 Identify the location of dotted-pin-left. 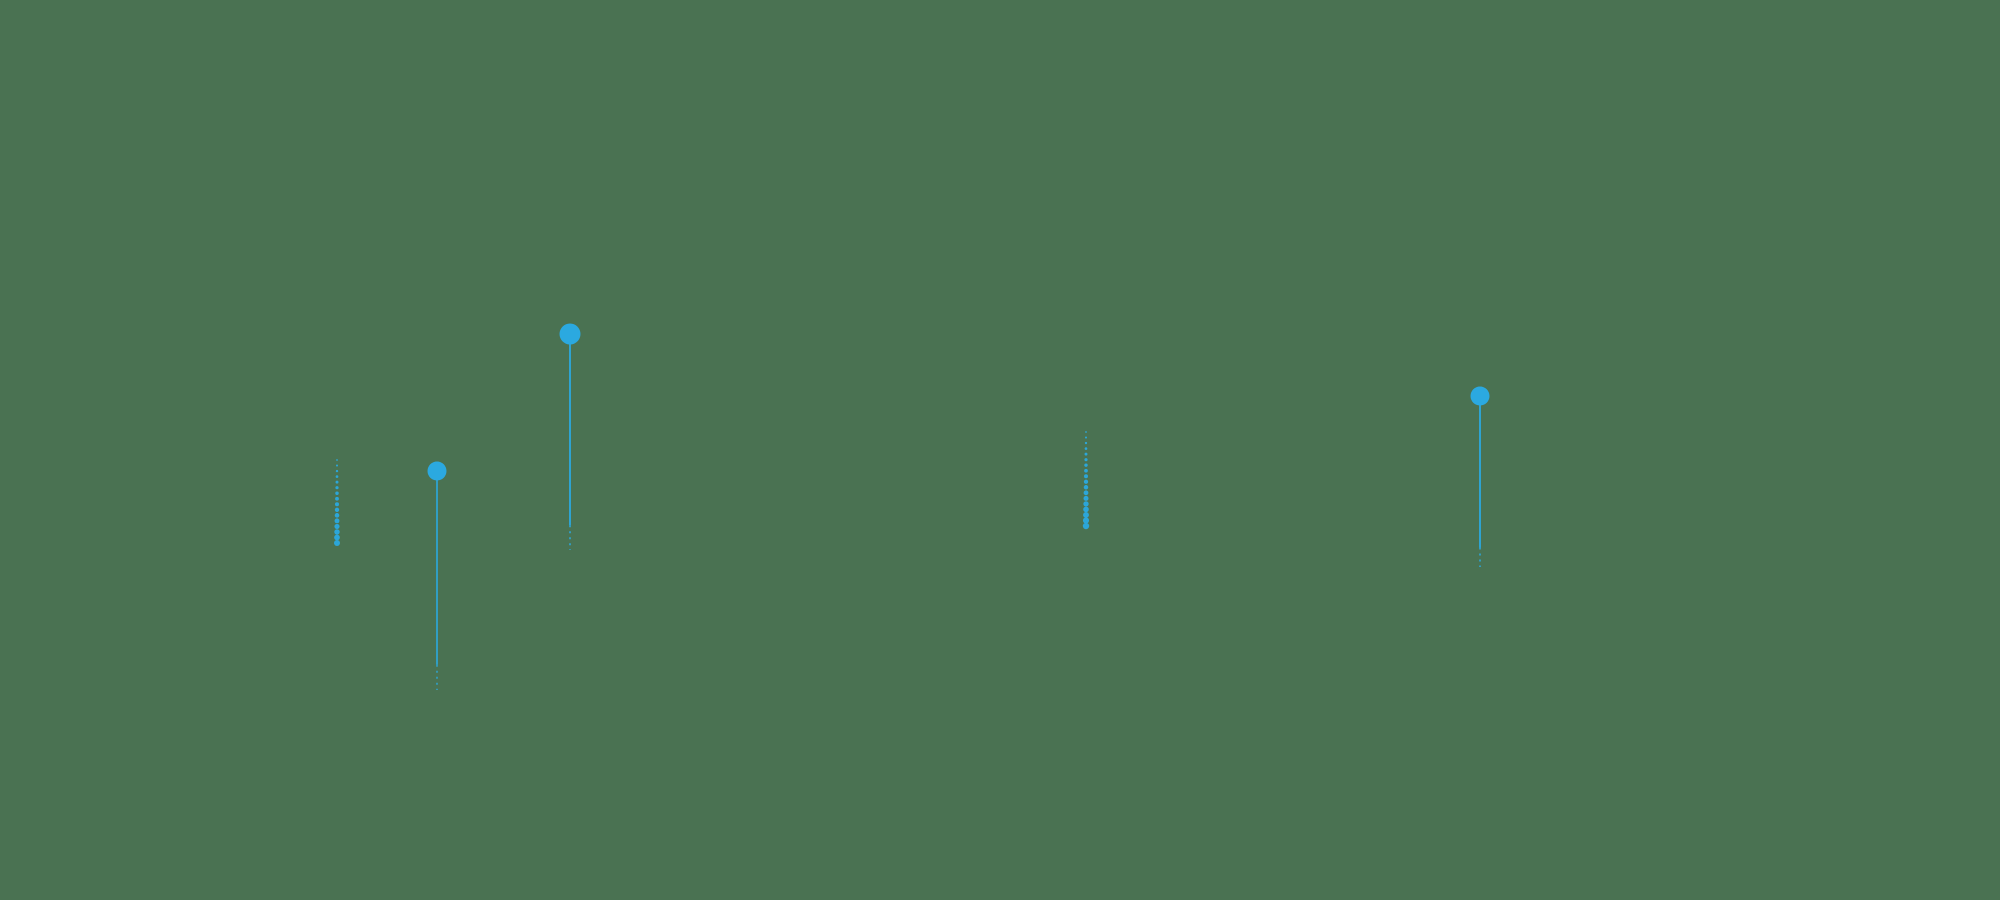
(337, 502).